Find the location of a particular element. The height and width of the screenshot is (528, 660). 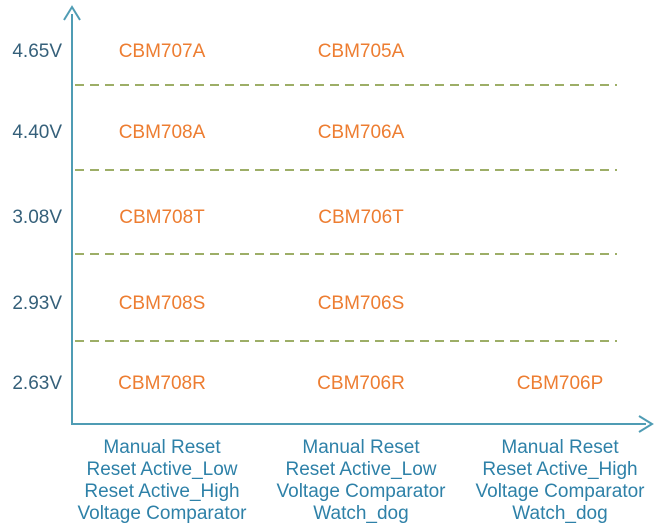

y-axis-tick-label: 4.65V is located at coordinates (37, 51).